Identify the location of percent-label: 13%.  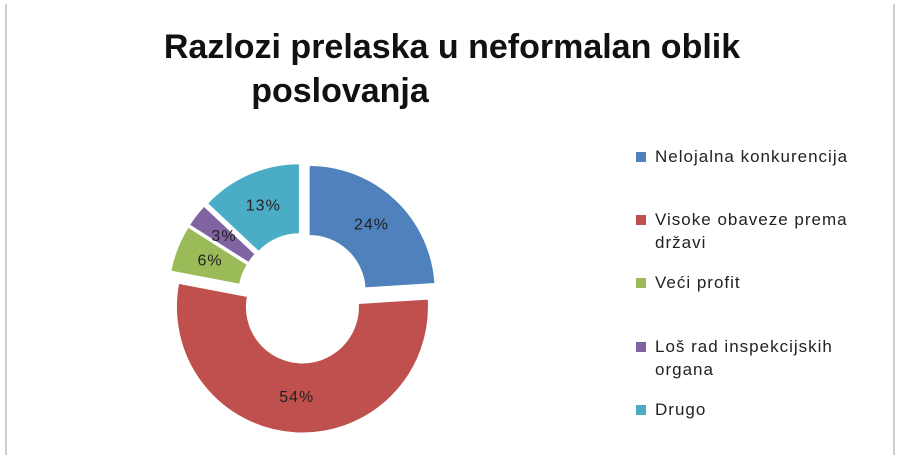
(263, 205).